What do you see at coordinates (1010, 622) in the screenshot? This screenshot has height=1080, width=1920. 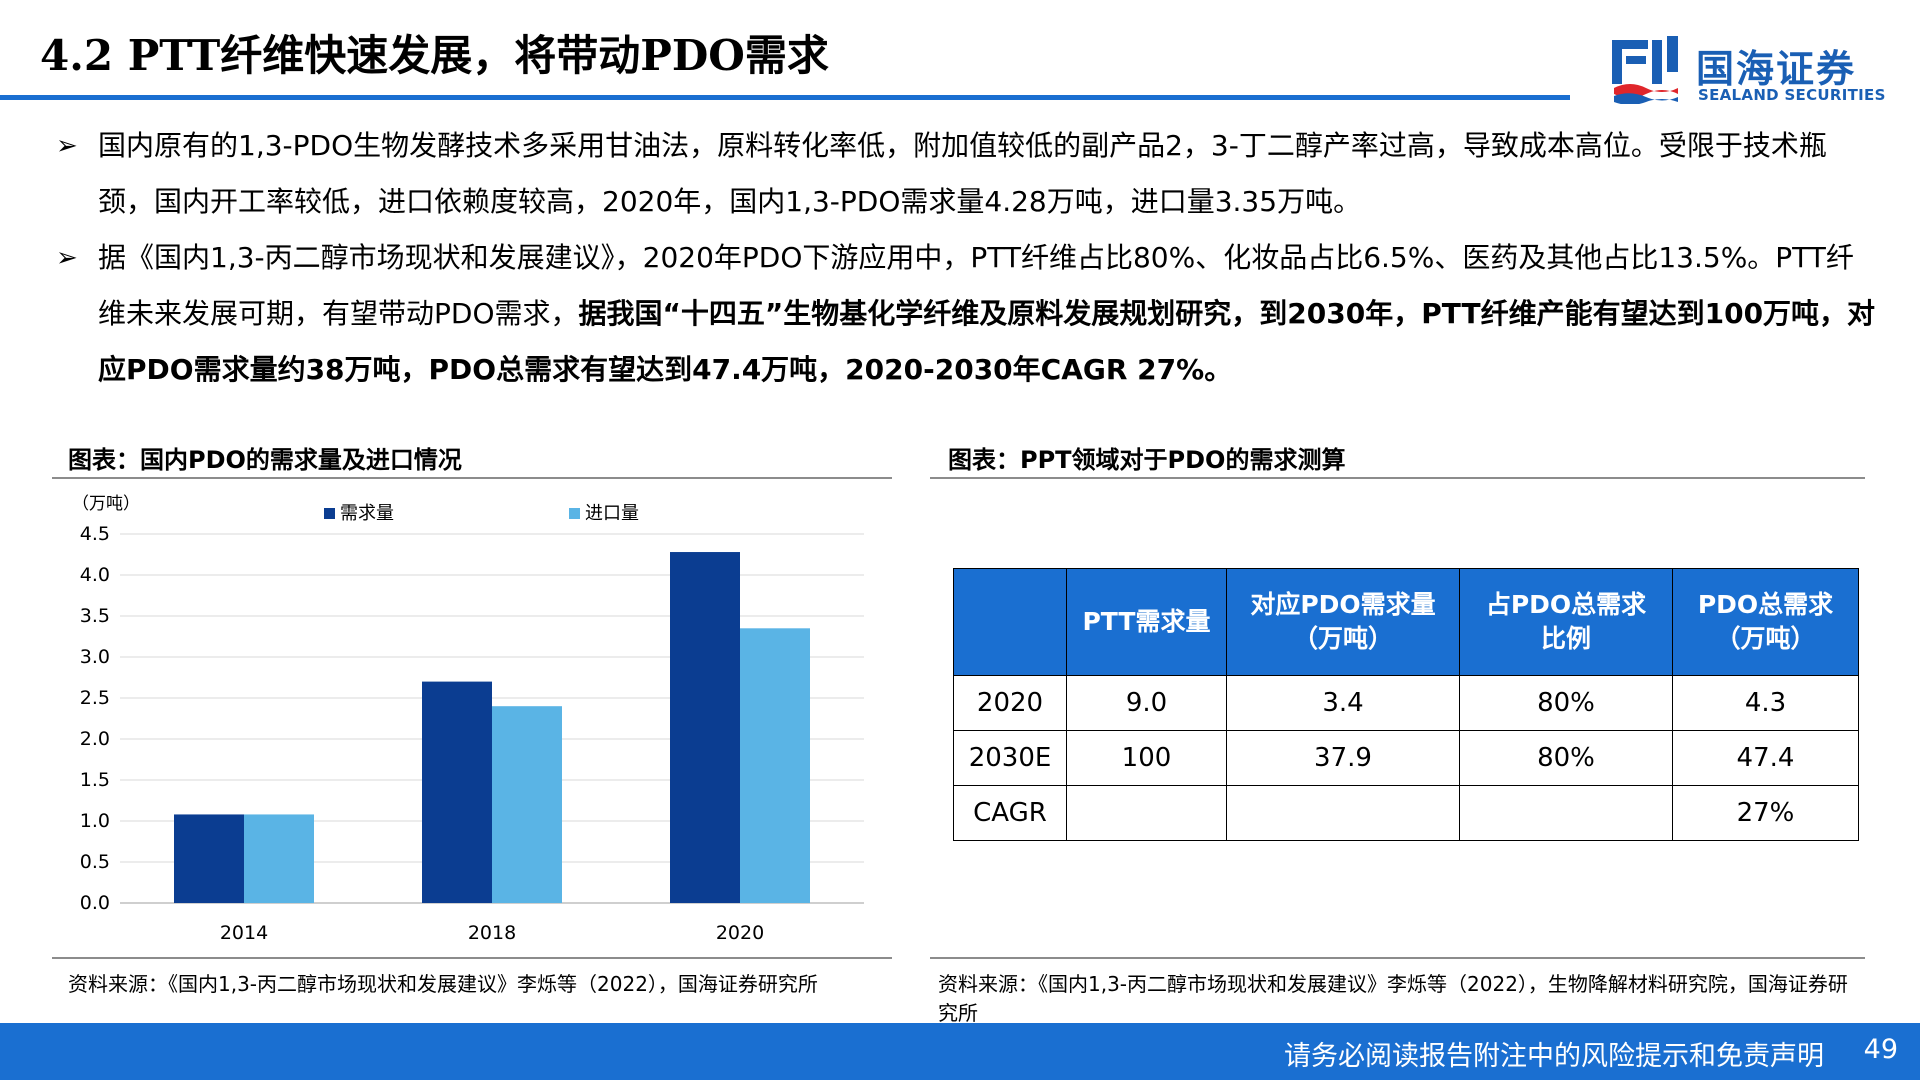 I see `table-header-cell` at bounding box center [1010, 622].